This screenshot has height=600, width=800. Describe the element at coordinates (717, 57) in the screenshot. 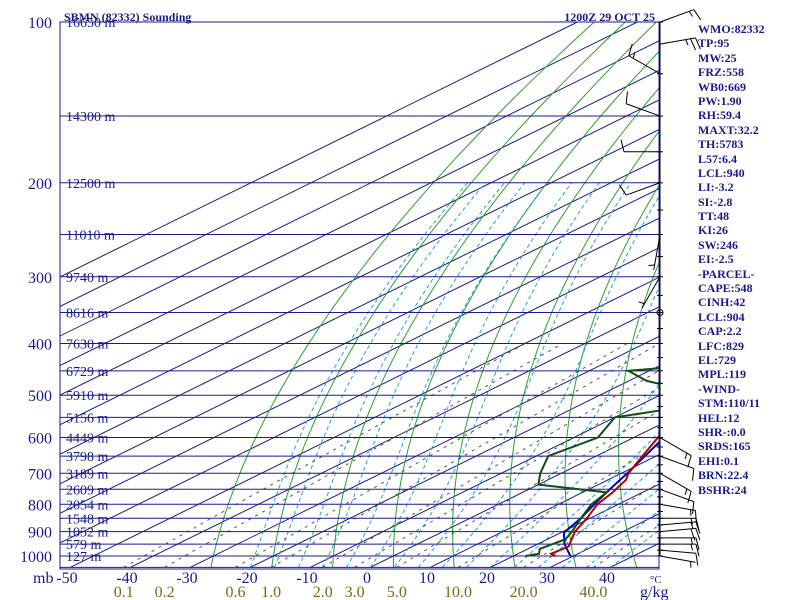

I see `index-row: MW:25` at that location.